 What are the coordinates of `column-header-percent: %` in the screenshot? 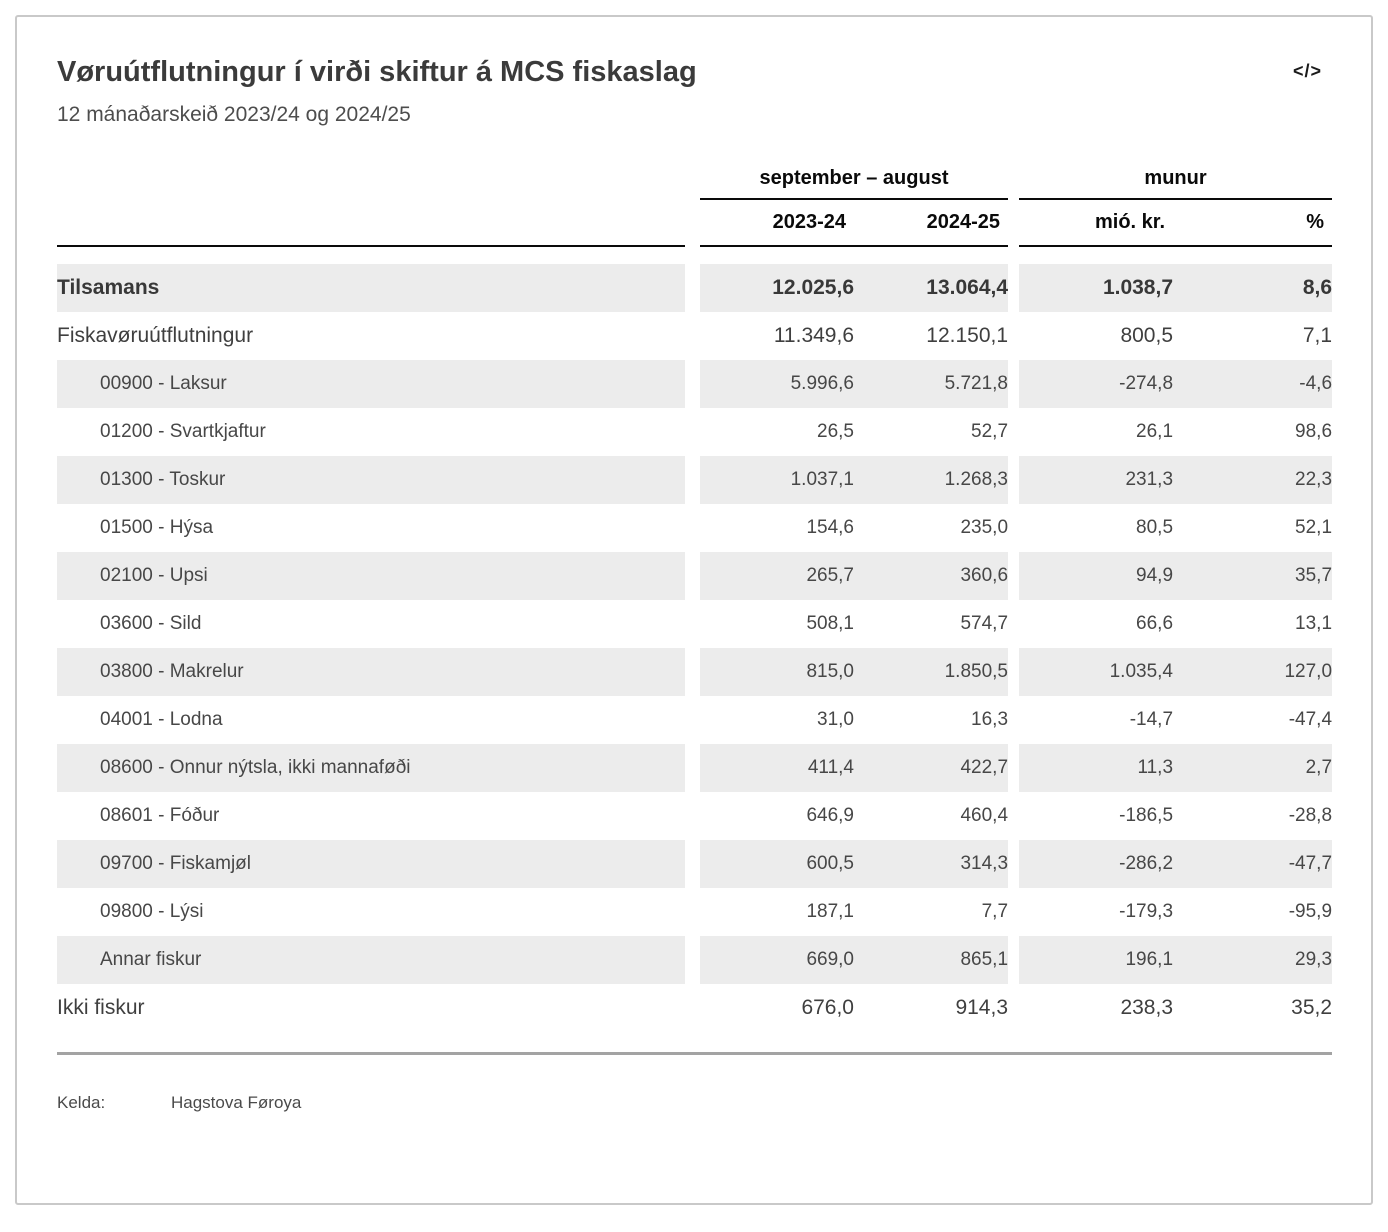 It's located at (1253, 223).